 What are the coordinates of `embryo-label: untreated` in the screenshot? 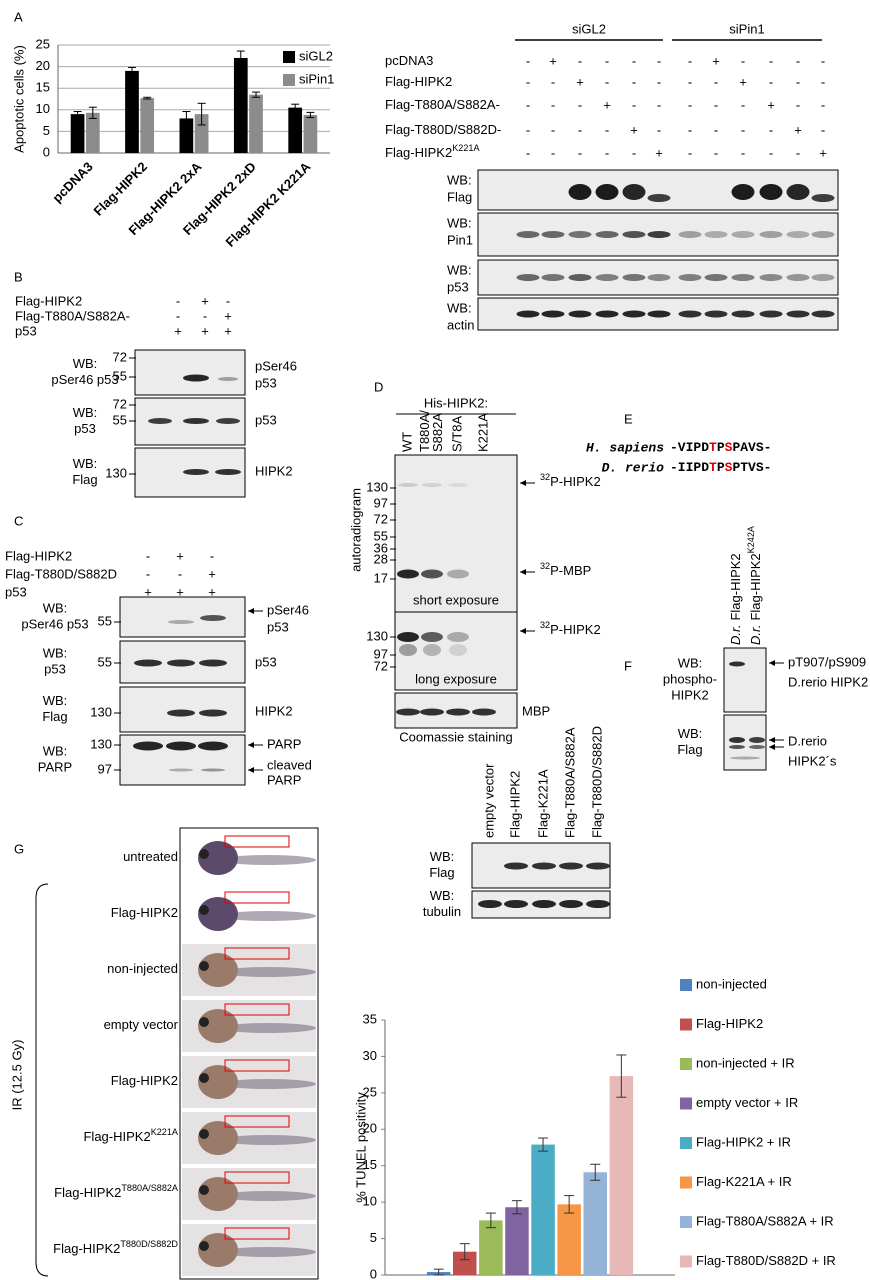 It's located at (150, 856).